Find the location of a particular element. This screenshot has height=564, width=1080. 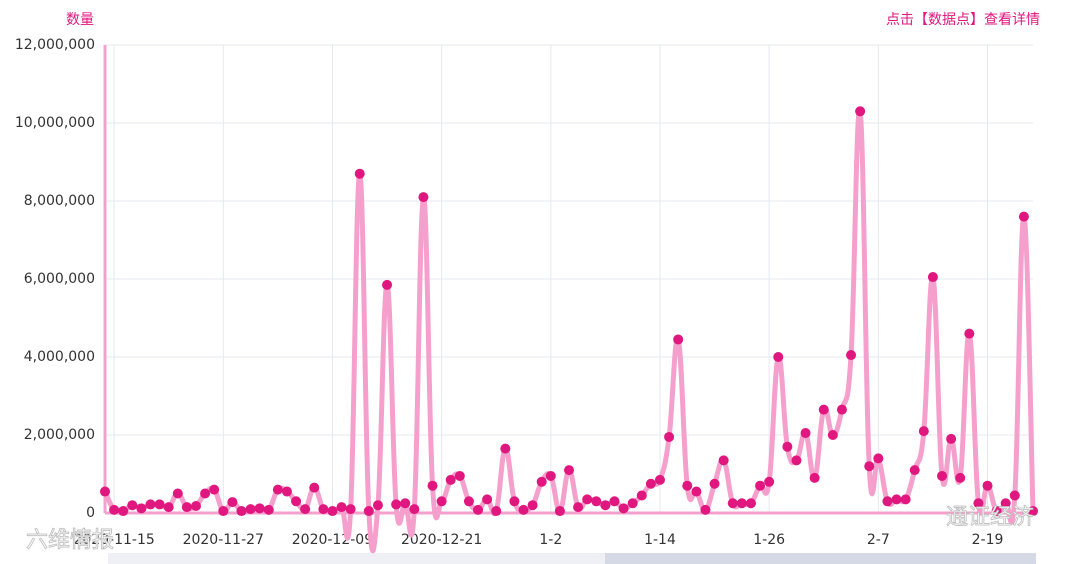

x-tick-label: 2020-12-09 is located at coordinates (332, 540).